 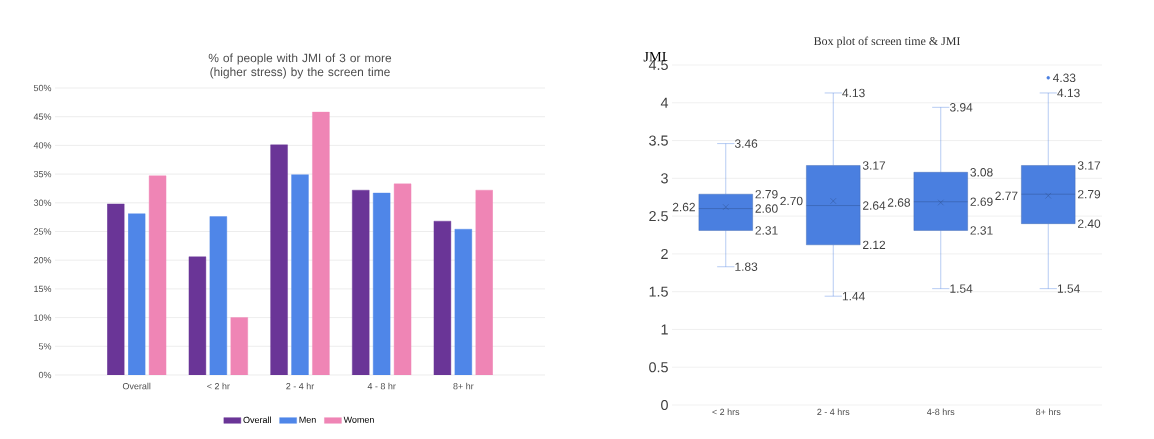 I want to click on x-tick-label: 2 - 4 hrs, so click(x=833, y=412).